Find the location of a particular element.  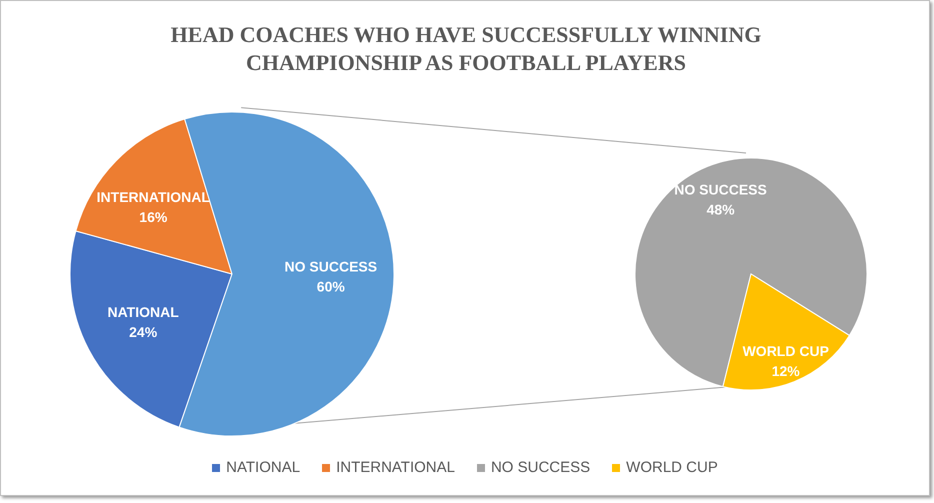

legend-label: NATIONAL is located at coordinates (263, 467).